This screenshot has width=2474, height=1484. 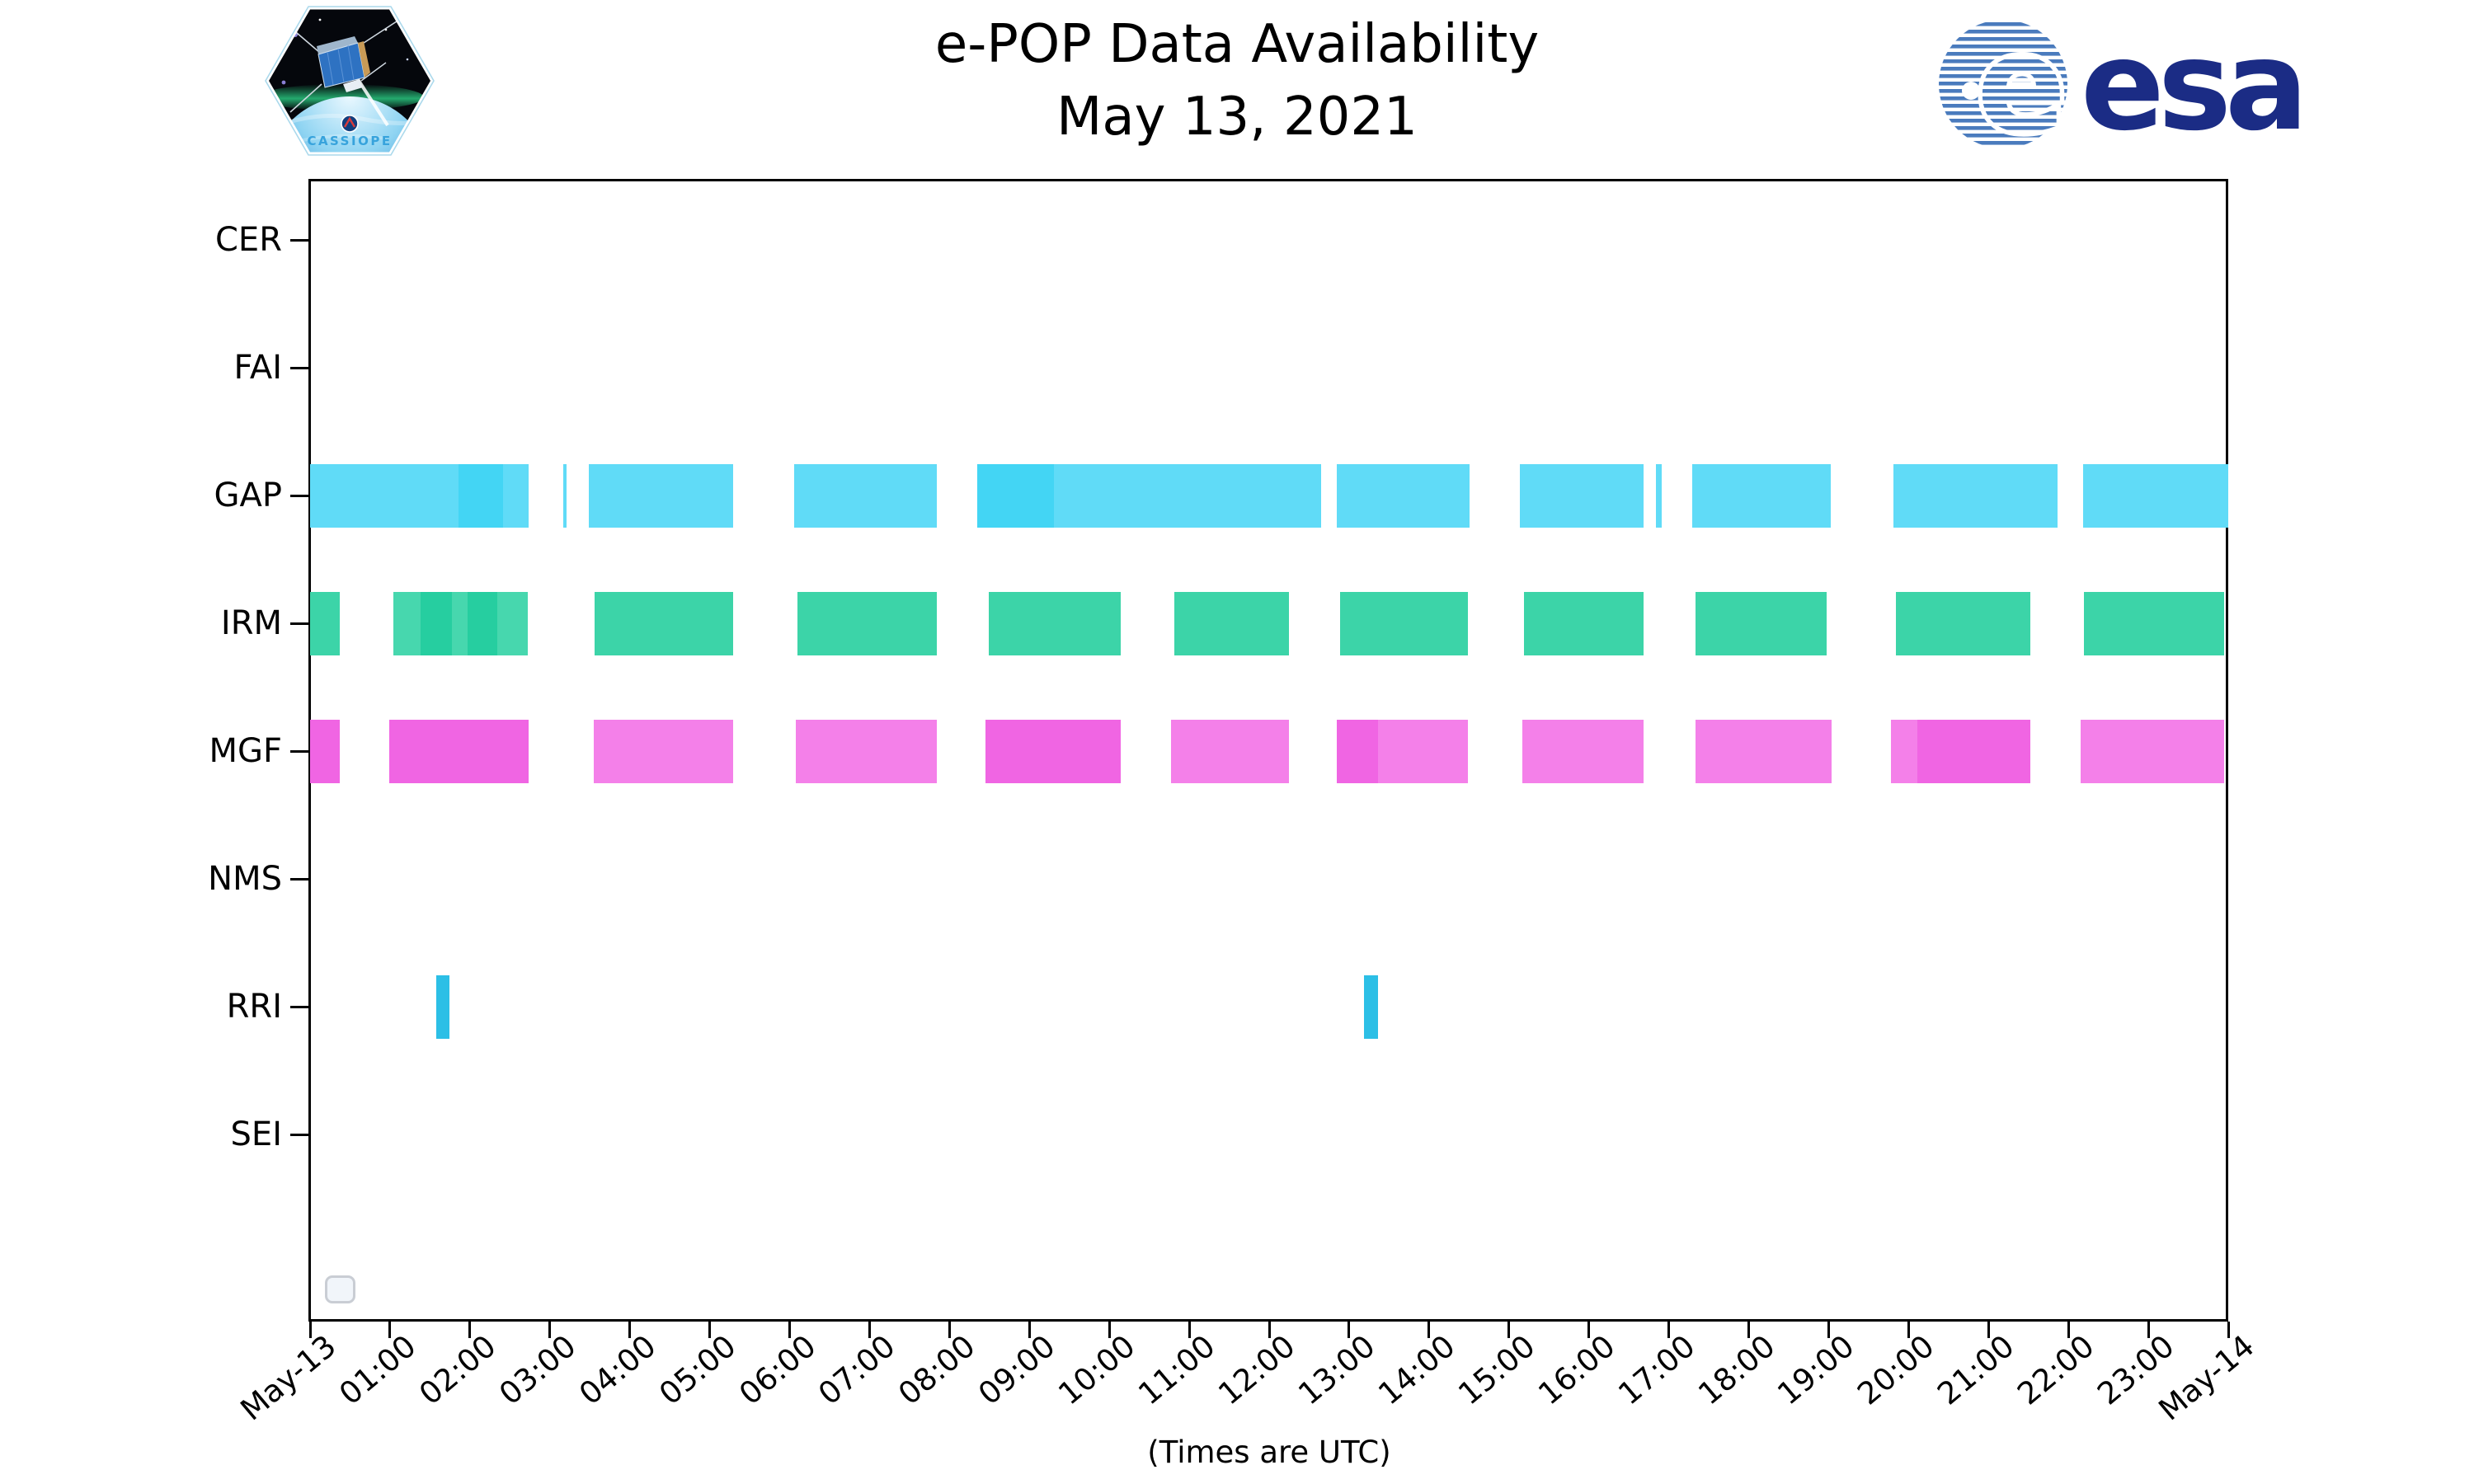 What do you see at coordinates (299, 623) in the screenshot?
I see `y-tick-IRM` at bounding box center [299, 623].